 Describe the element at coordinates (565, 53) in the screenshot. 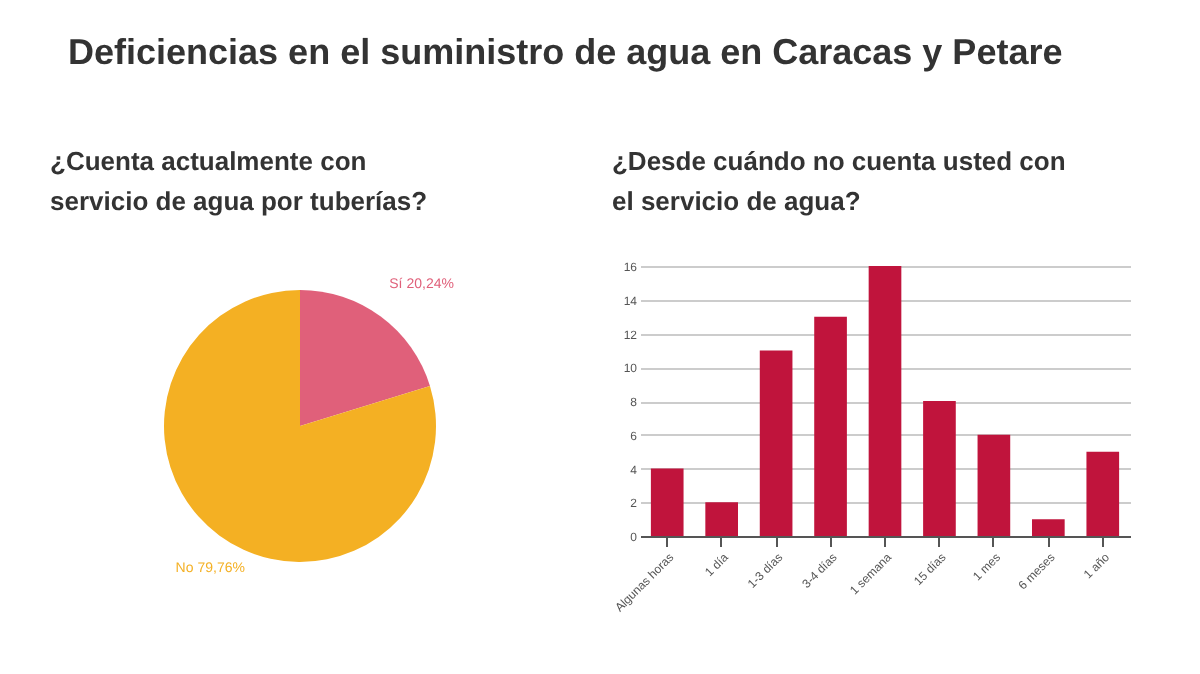

I see `text: Deficiencias en el suministro de agua en Caracas y Petare` at that location.